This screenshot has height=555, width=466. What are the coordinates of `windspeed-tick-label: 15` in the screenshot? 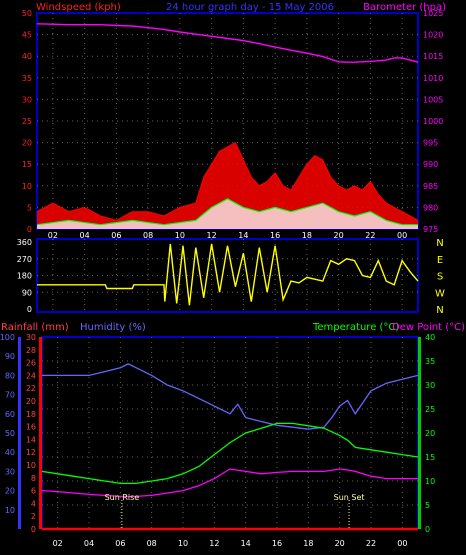 It's located at (27, 164).